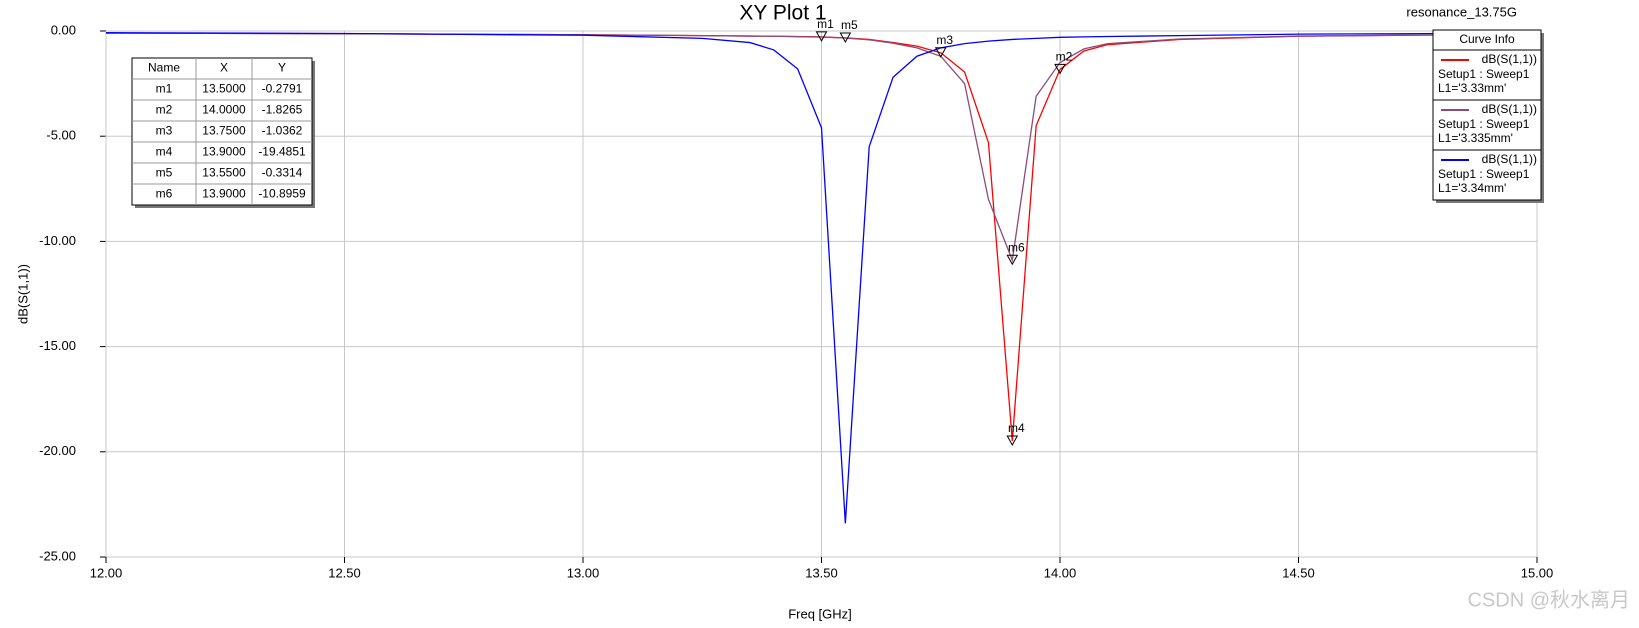 The image size is (1639, 628). What do you see at coordinates (164, 152) in the screenshot?
I see `table-cell: m4` at bounding box center [164, 152].